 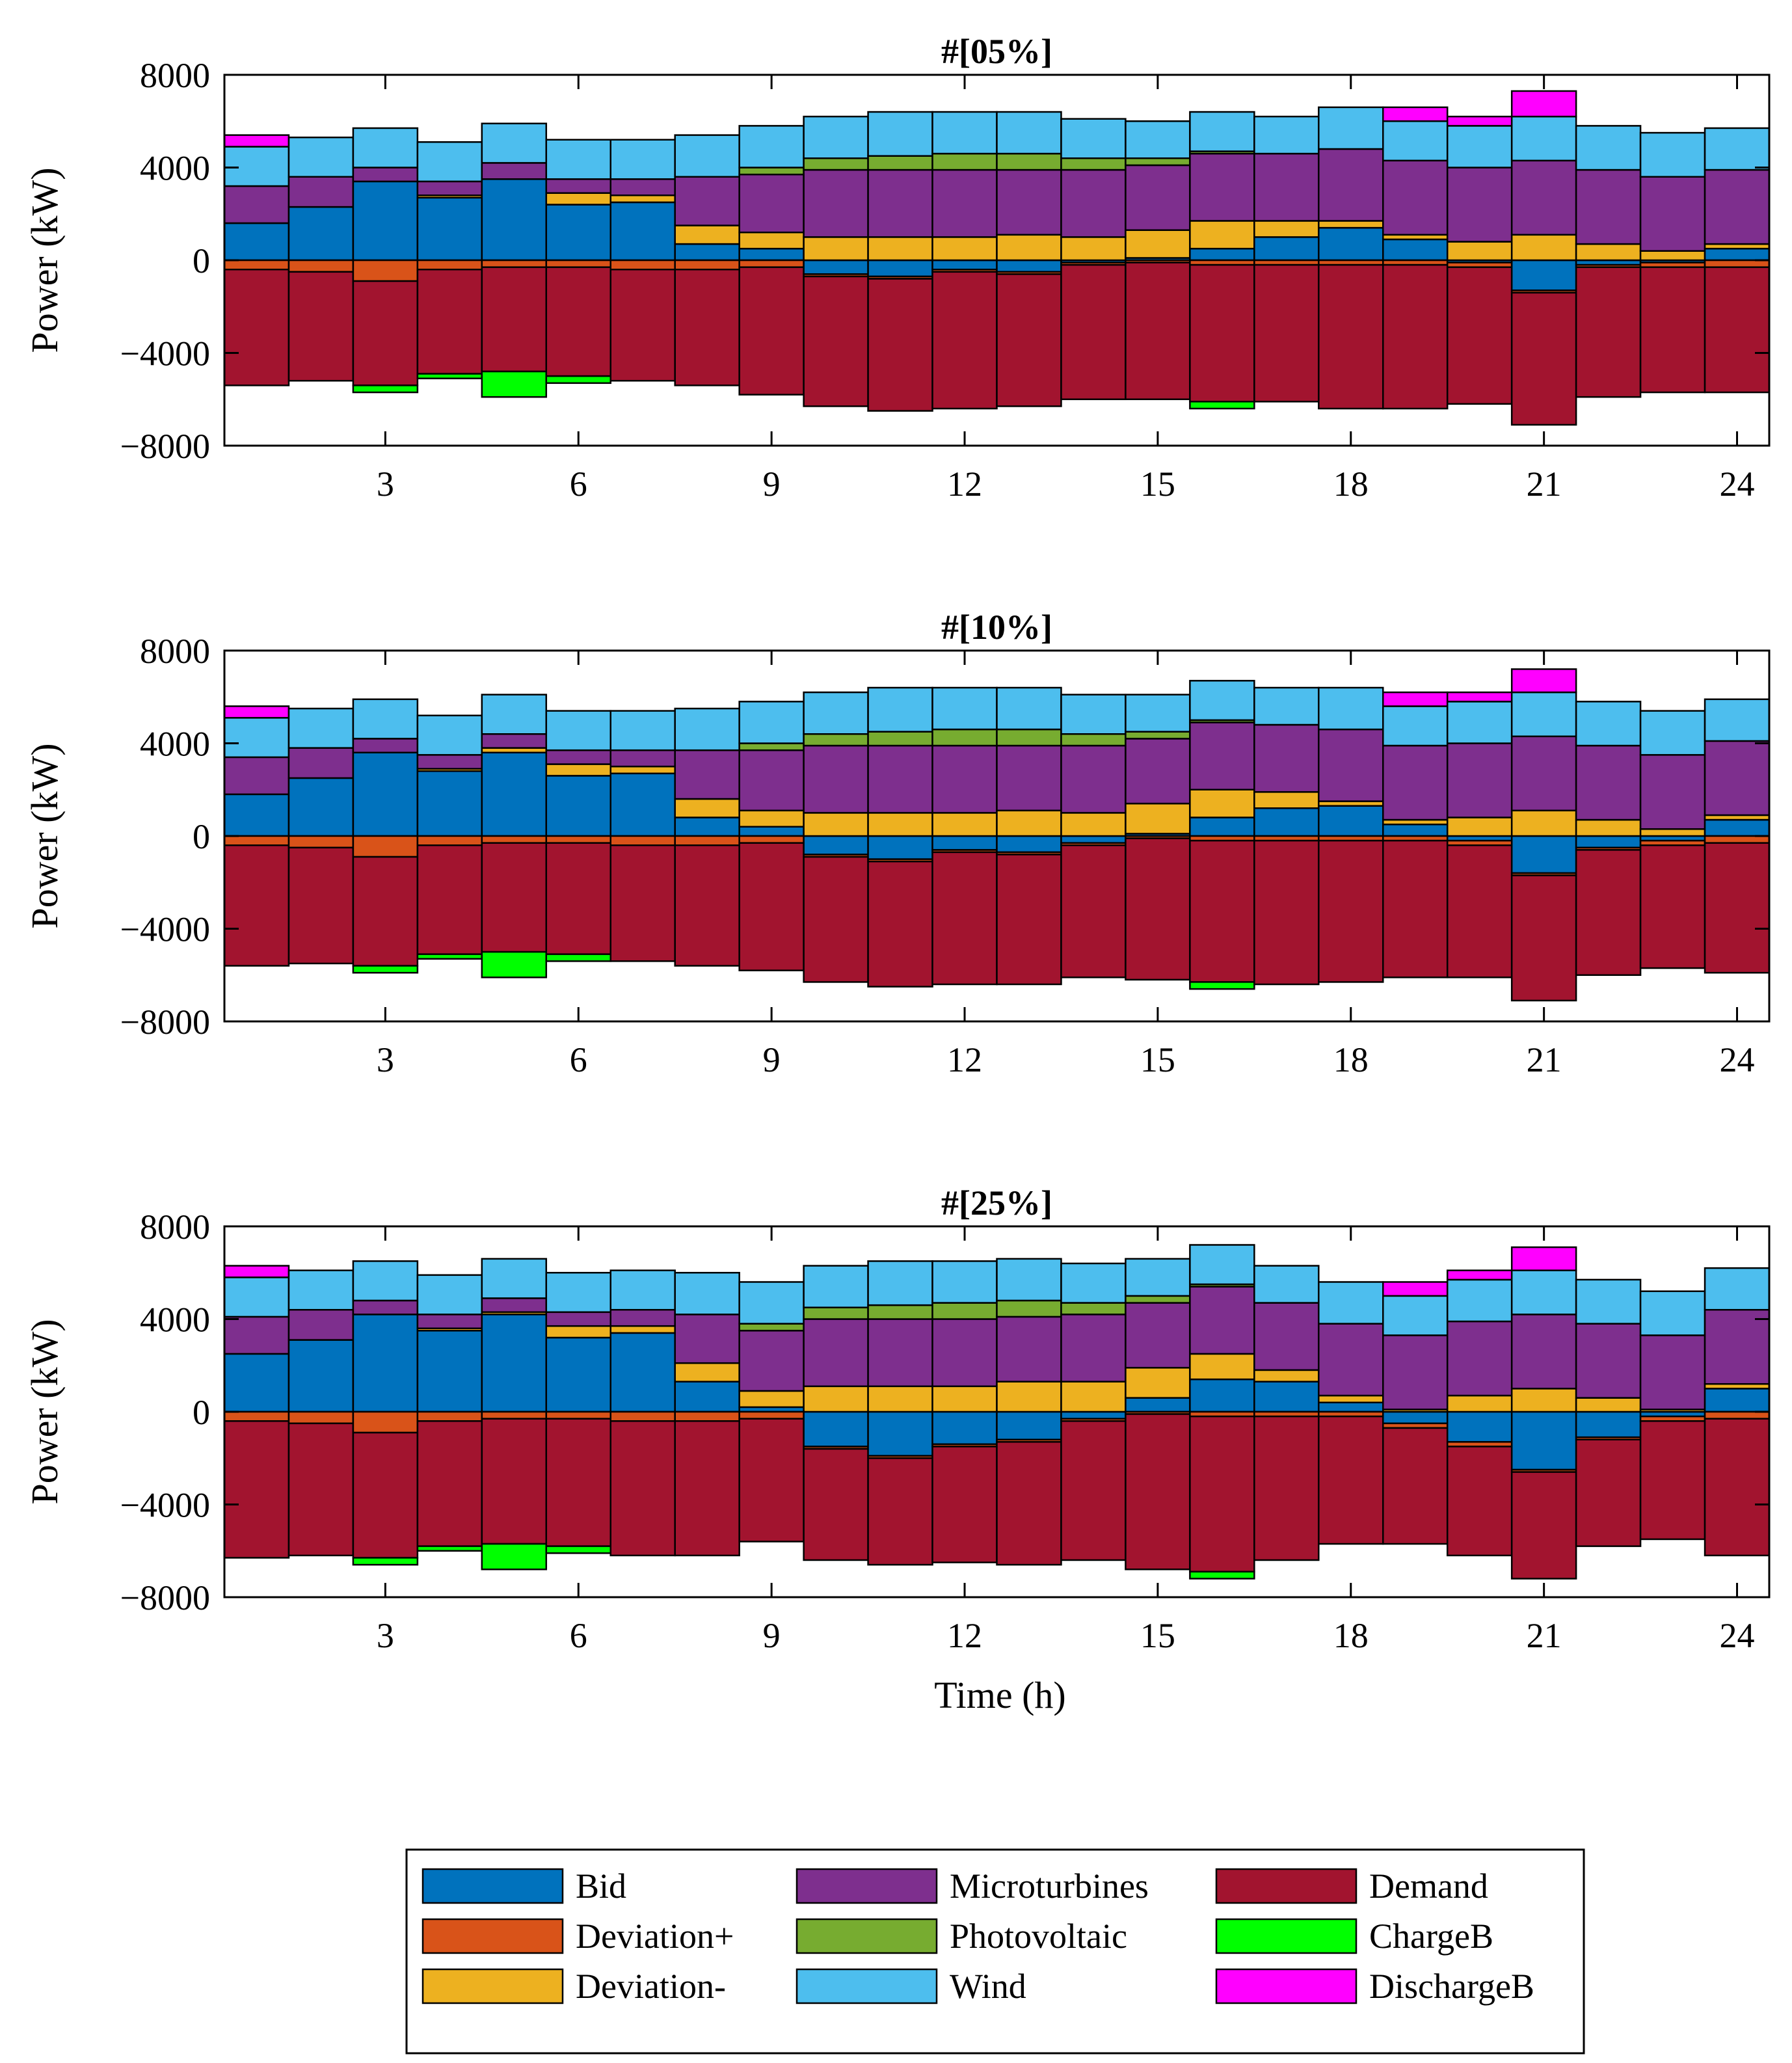 What do you see at coordinates (256, 1383) in the screenshot?
I see `bar-bid-h1` at bounding box center [256, 1383].